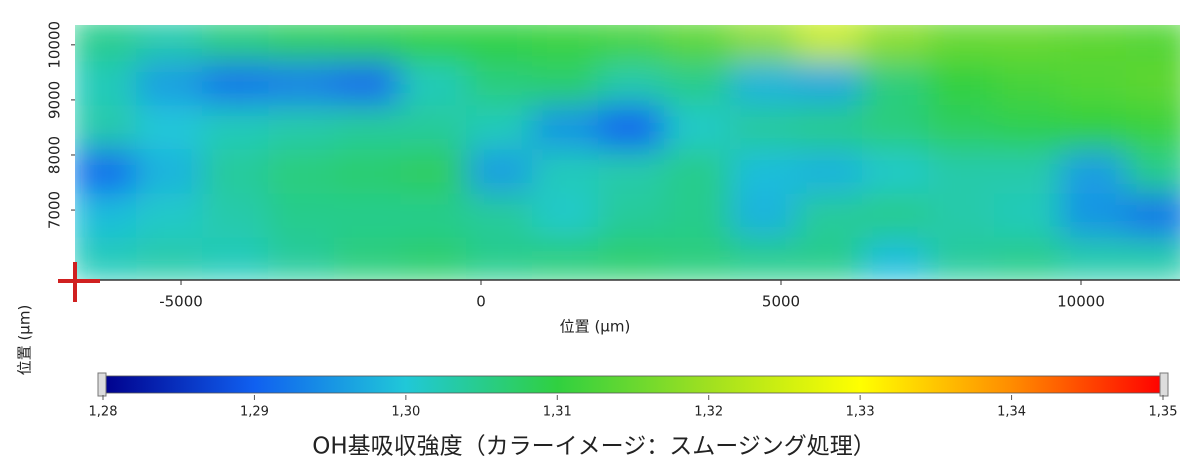 The image size is (1188, 469). I want to click on origin-marker, so click(79, 282).